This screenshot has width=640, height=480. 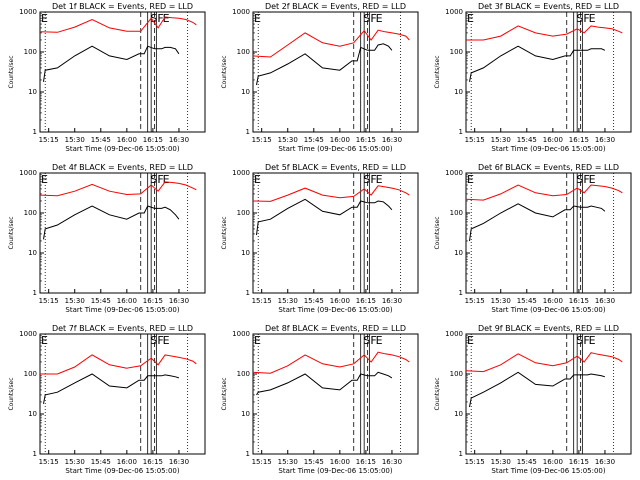 I want to click on panel-title: Det 1f BLACK = Events, RED = LLD, so click(x=122, y=6).